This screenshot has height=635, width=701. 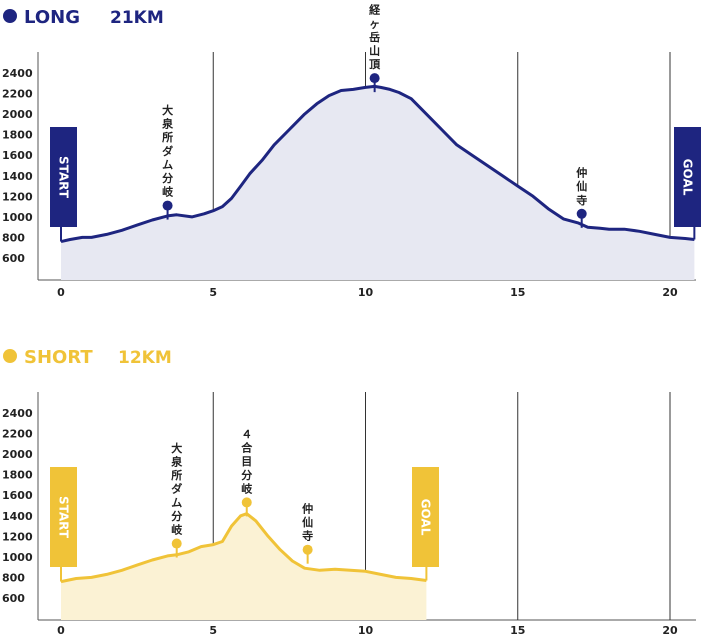 I want to click on chart-0-ytick-1200: 1200, so click(x=17, y=196).